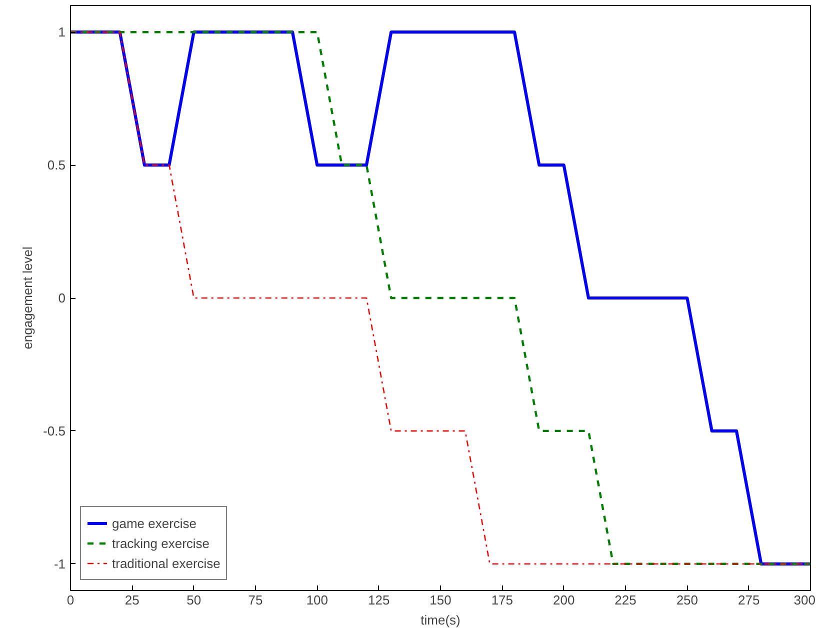 The height and width of the screenshot is (635, 821). What do you see at coordinates (132, 600) in the screenshot?
I see `x-tick-label: 25` at bounding box center [132, 600].